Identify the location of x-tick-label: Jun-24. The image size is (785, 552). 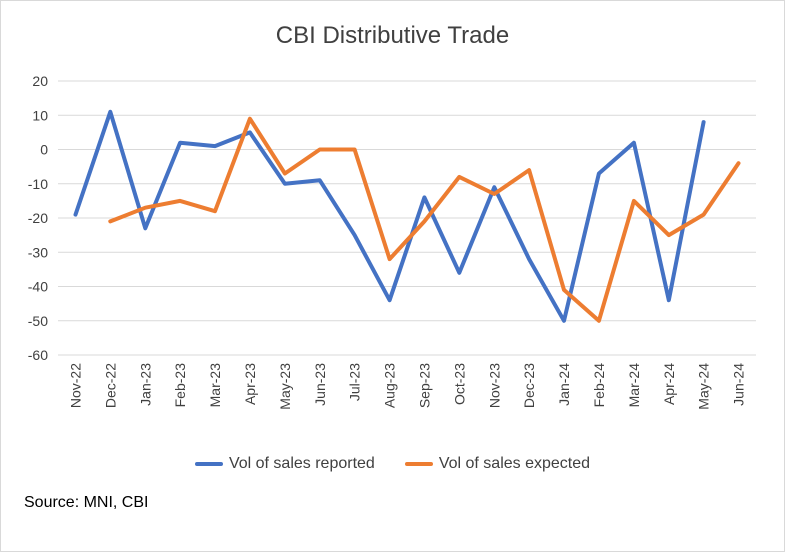
(739, 384).